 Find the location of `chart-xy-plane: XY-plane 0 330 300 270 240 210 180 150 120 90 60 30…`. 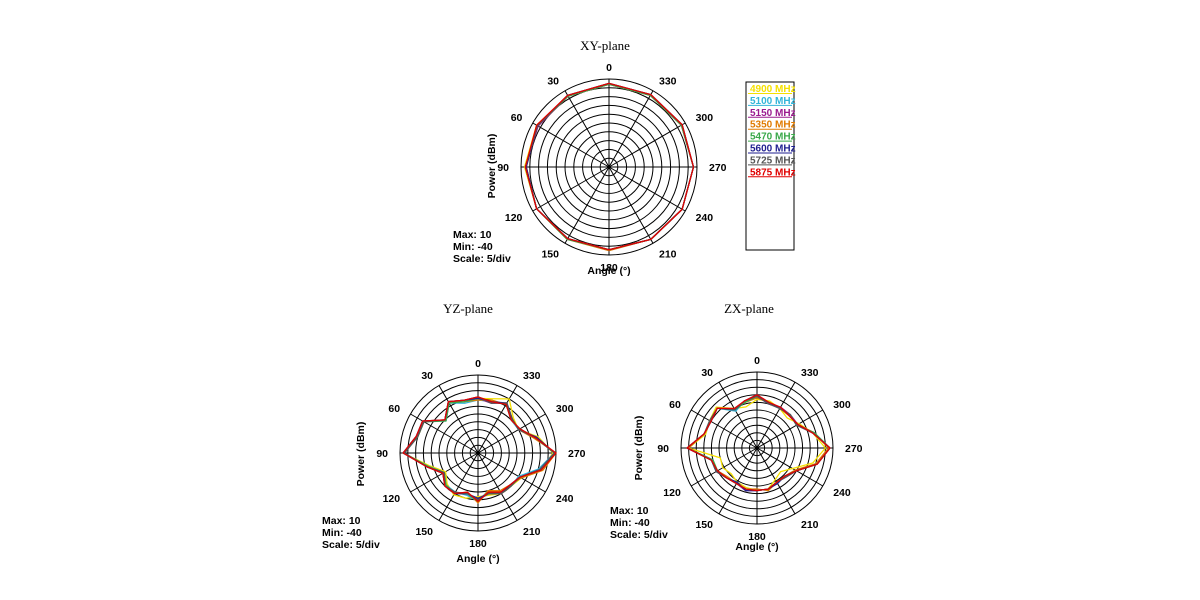

chart-xy-plane: XY-plane 0 330 300 270 240 210 180 150 120 90 60 30… is located at coordinates (590, 157).